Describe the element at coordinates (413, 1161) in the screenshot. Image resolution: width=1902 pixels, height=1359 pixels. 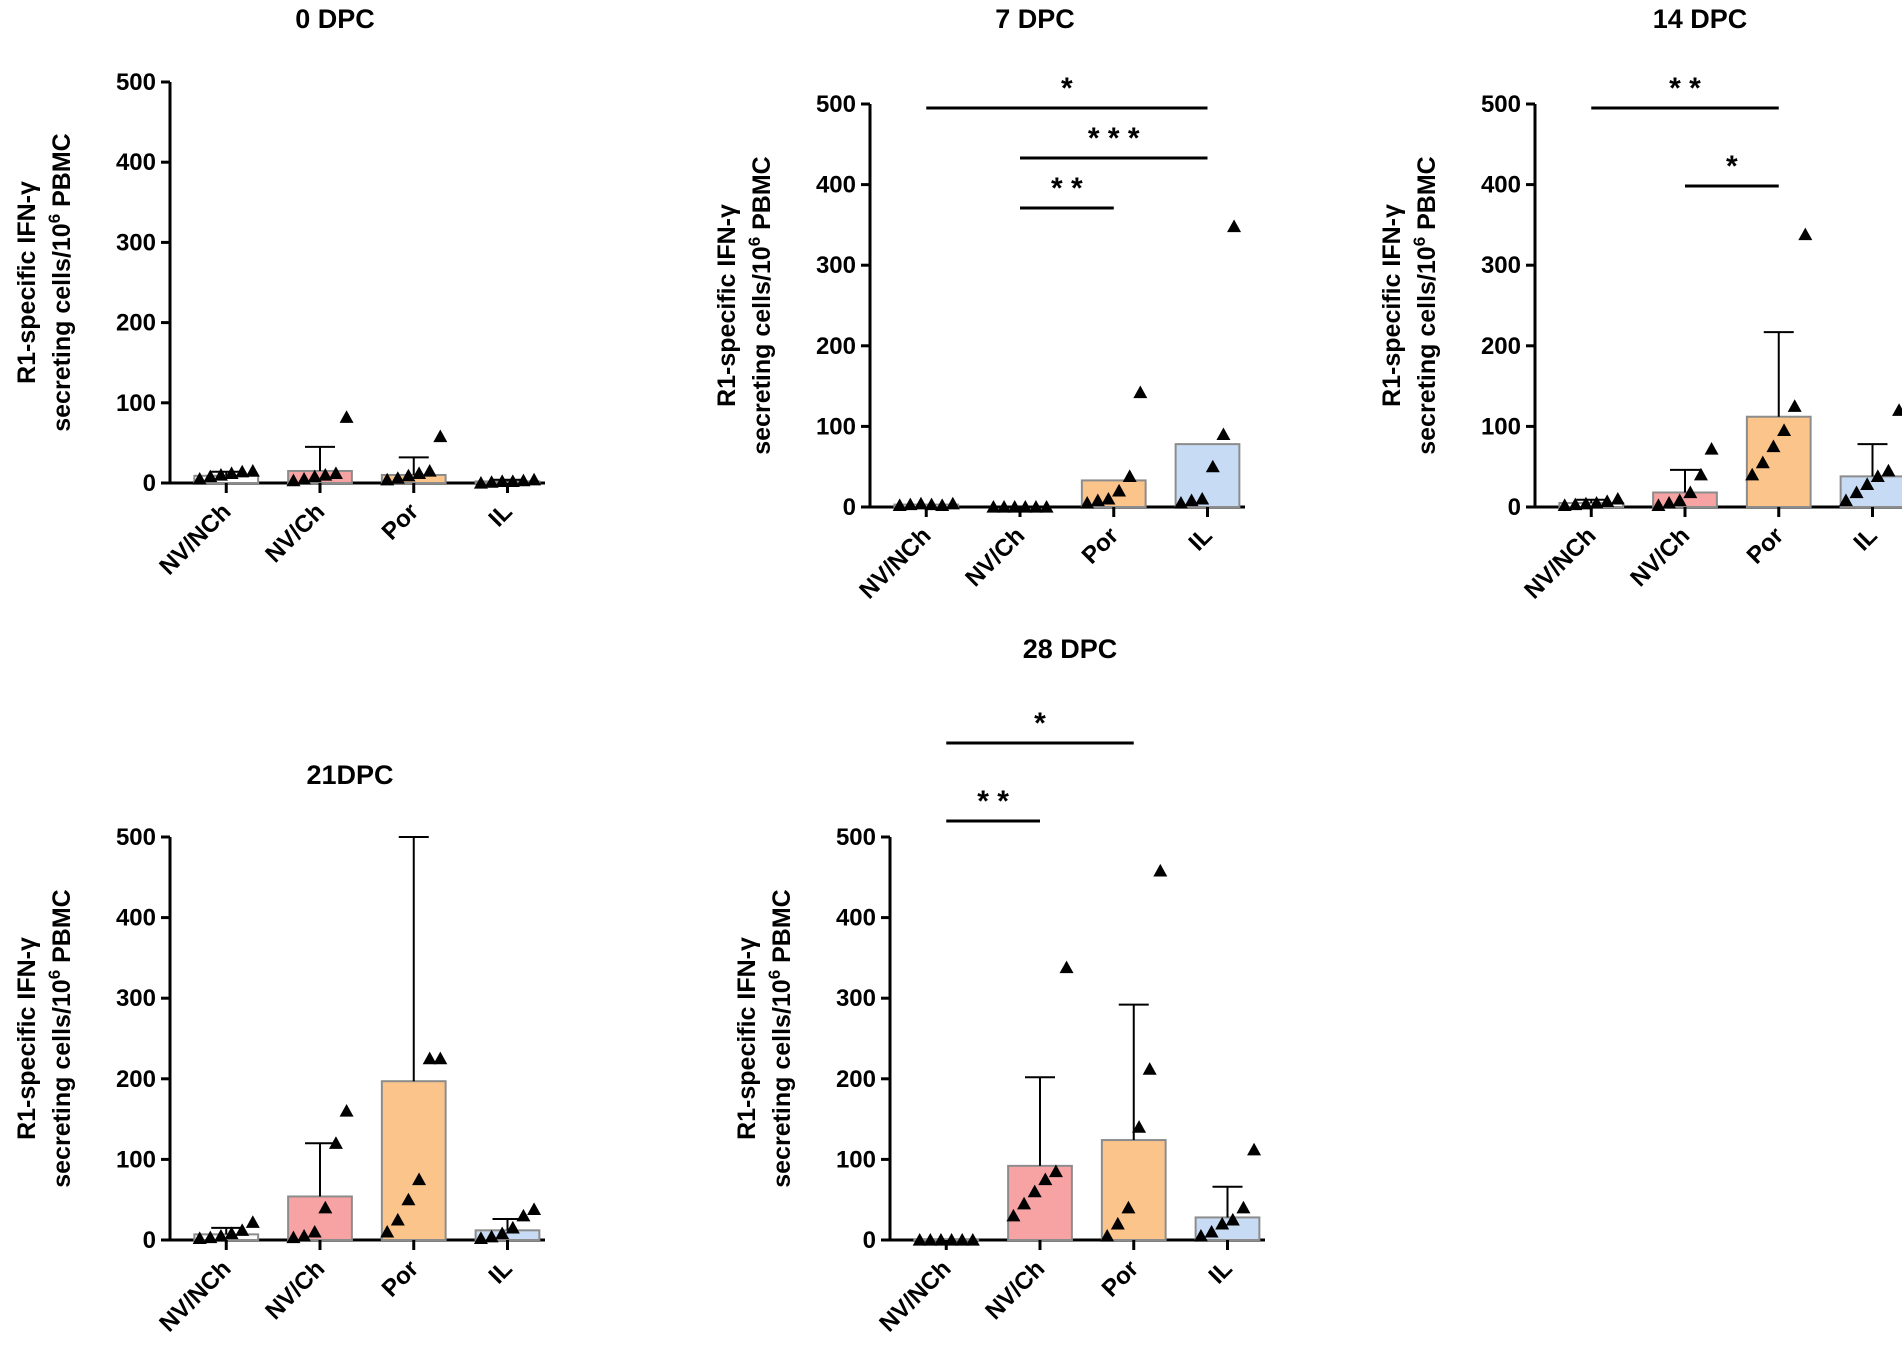
I see `bar-por` at that location.